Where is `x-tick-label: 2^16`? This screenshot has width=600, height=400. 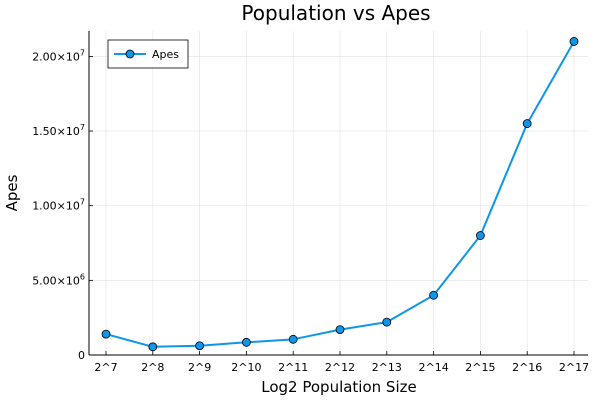 x-tick-label: 2^16 is located at coordinates (527, 367).